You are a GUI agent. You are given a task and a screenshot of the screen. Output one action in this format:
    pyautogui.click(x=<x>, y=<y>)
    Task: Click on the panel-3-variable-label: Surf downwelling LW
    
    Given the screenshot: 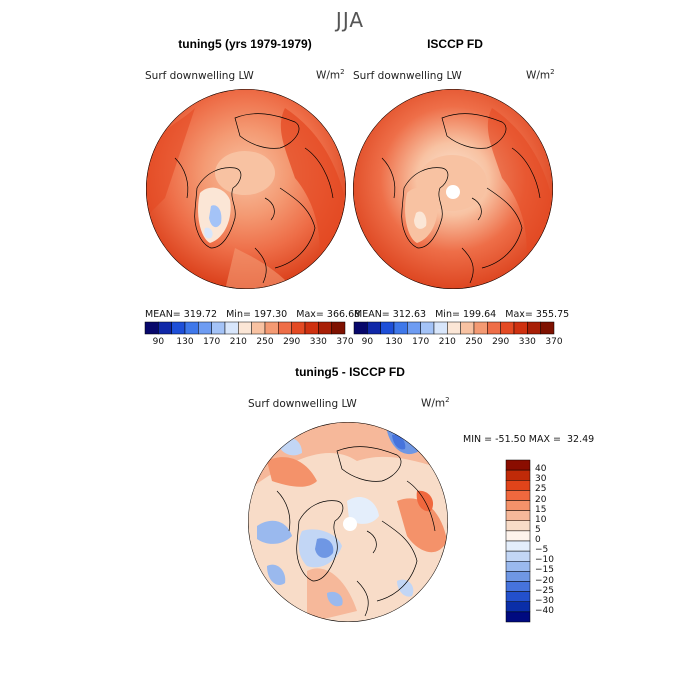 What is the action you would take?
    pyautogui.click(x=302, y=404)
    